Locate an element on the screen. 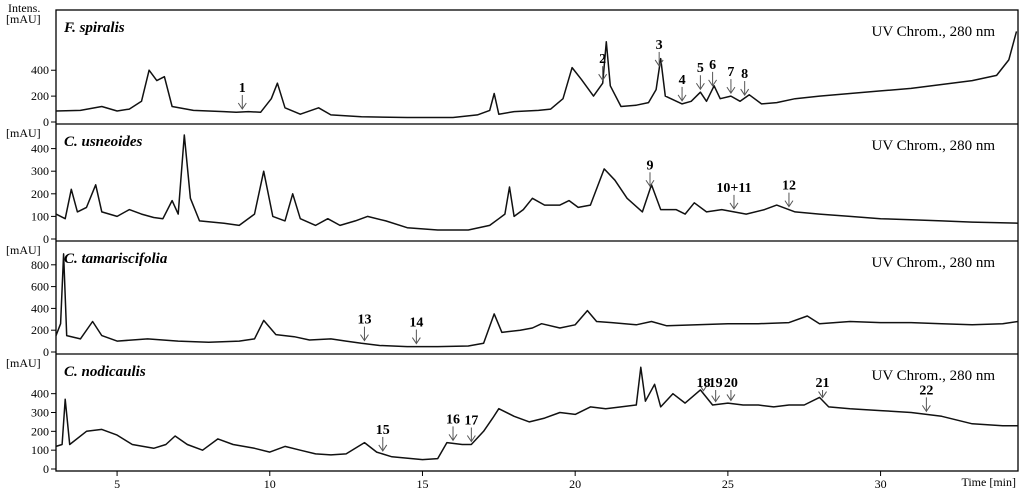 Image resolution: width=1024 pixels, height=493 pixels. peak-label: 10+11 is located at coordinates (733, 188).